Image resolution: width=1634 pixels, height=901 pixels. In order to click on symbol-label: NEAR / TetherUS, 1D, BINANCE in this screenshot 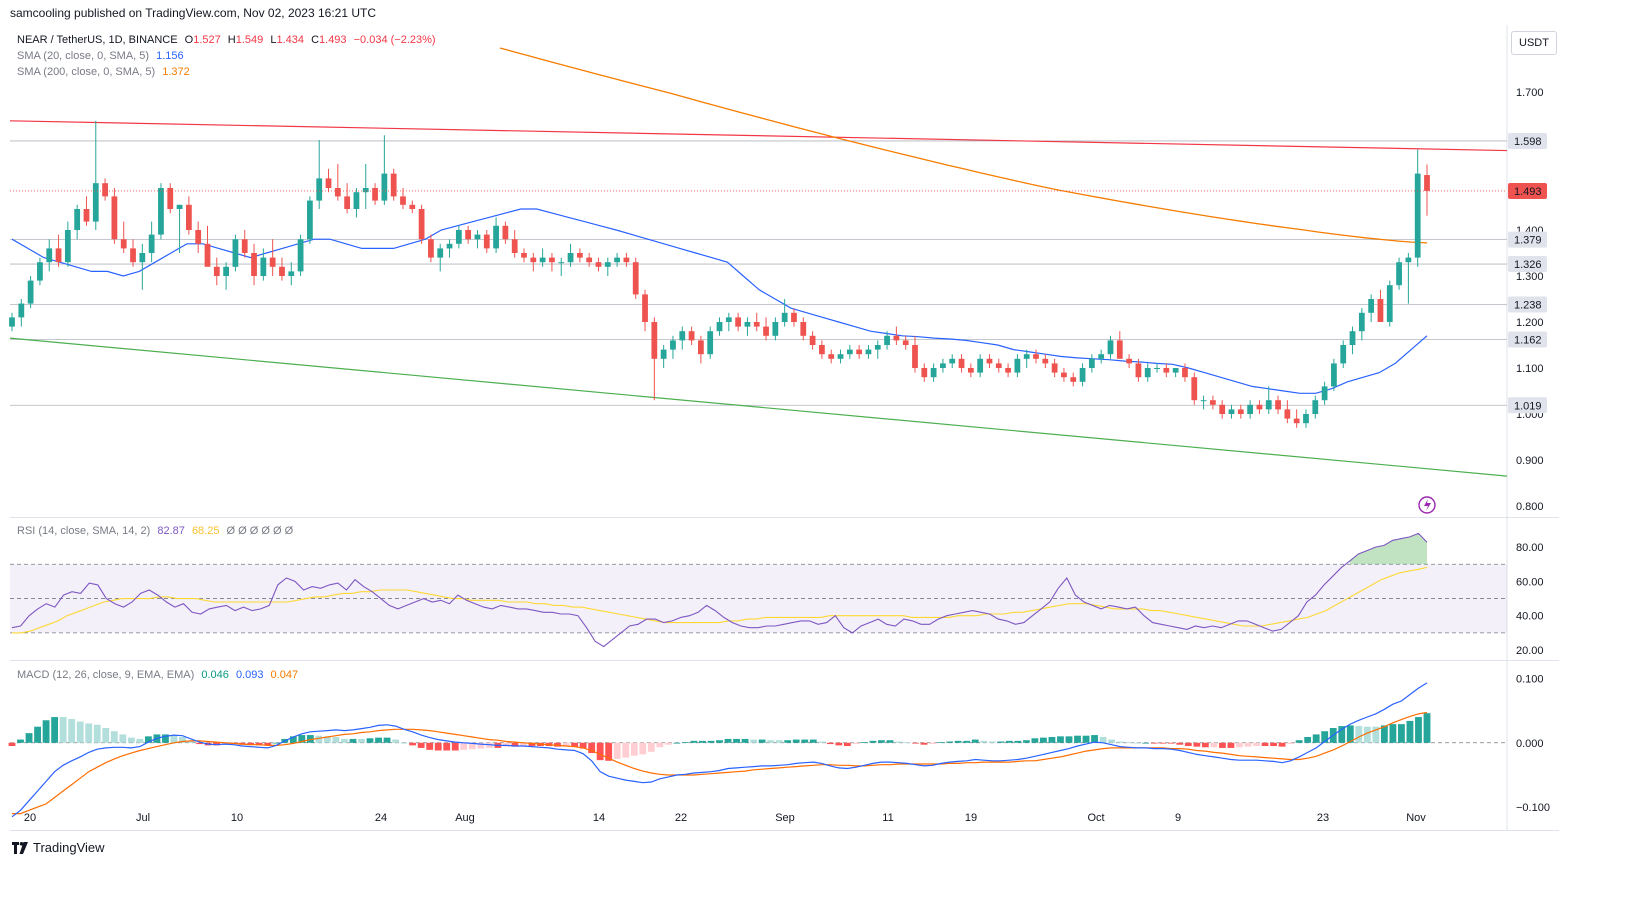, I will do `click(97, 40)`.